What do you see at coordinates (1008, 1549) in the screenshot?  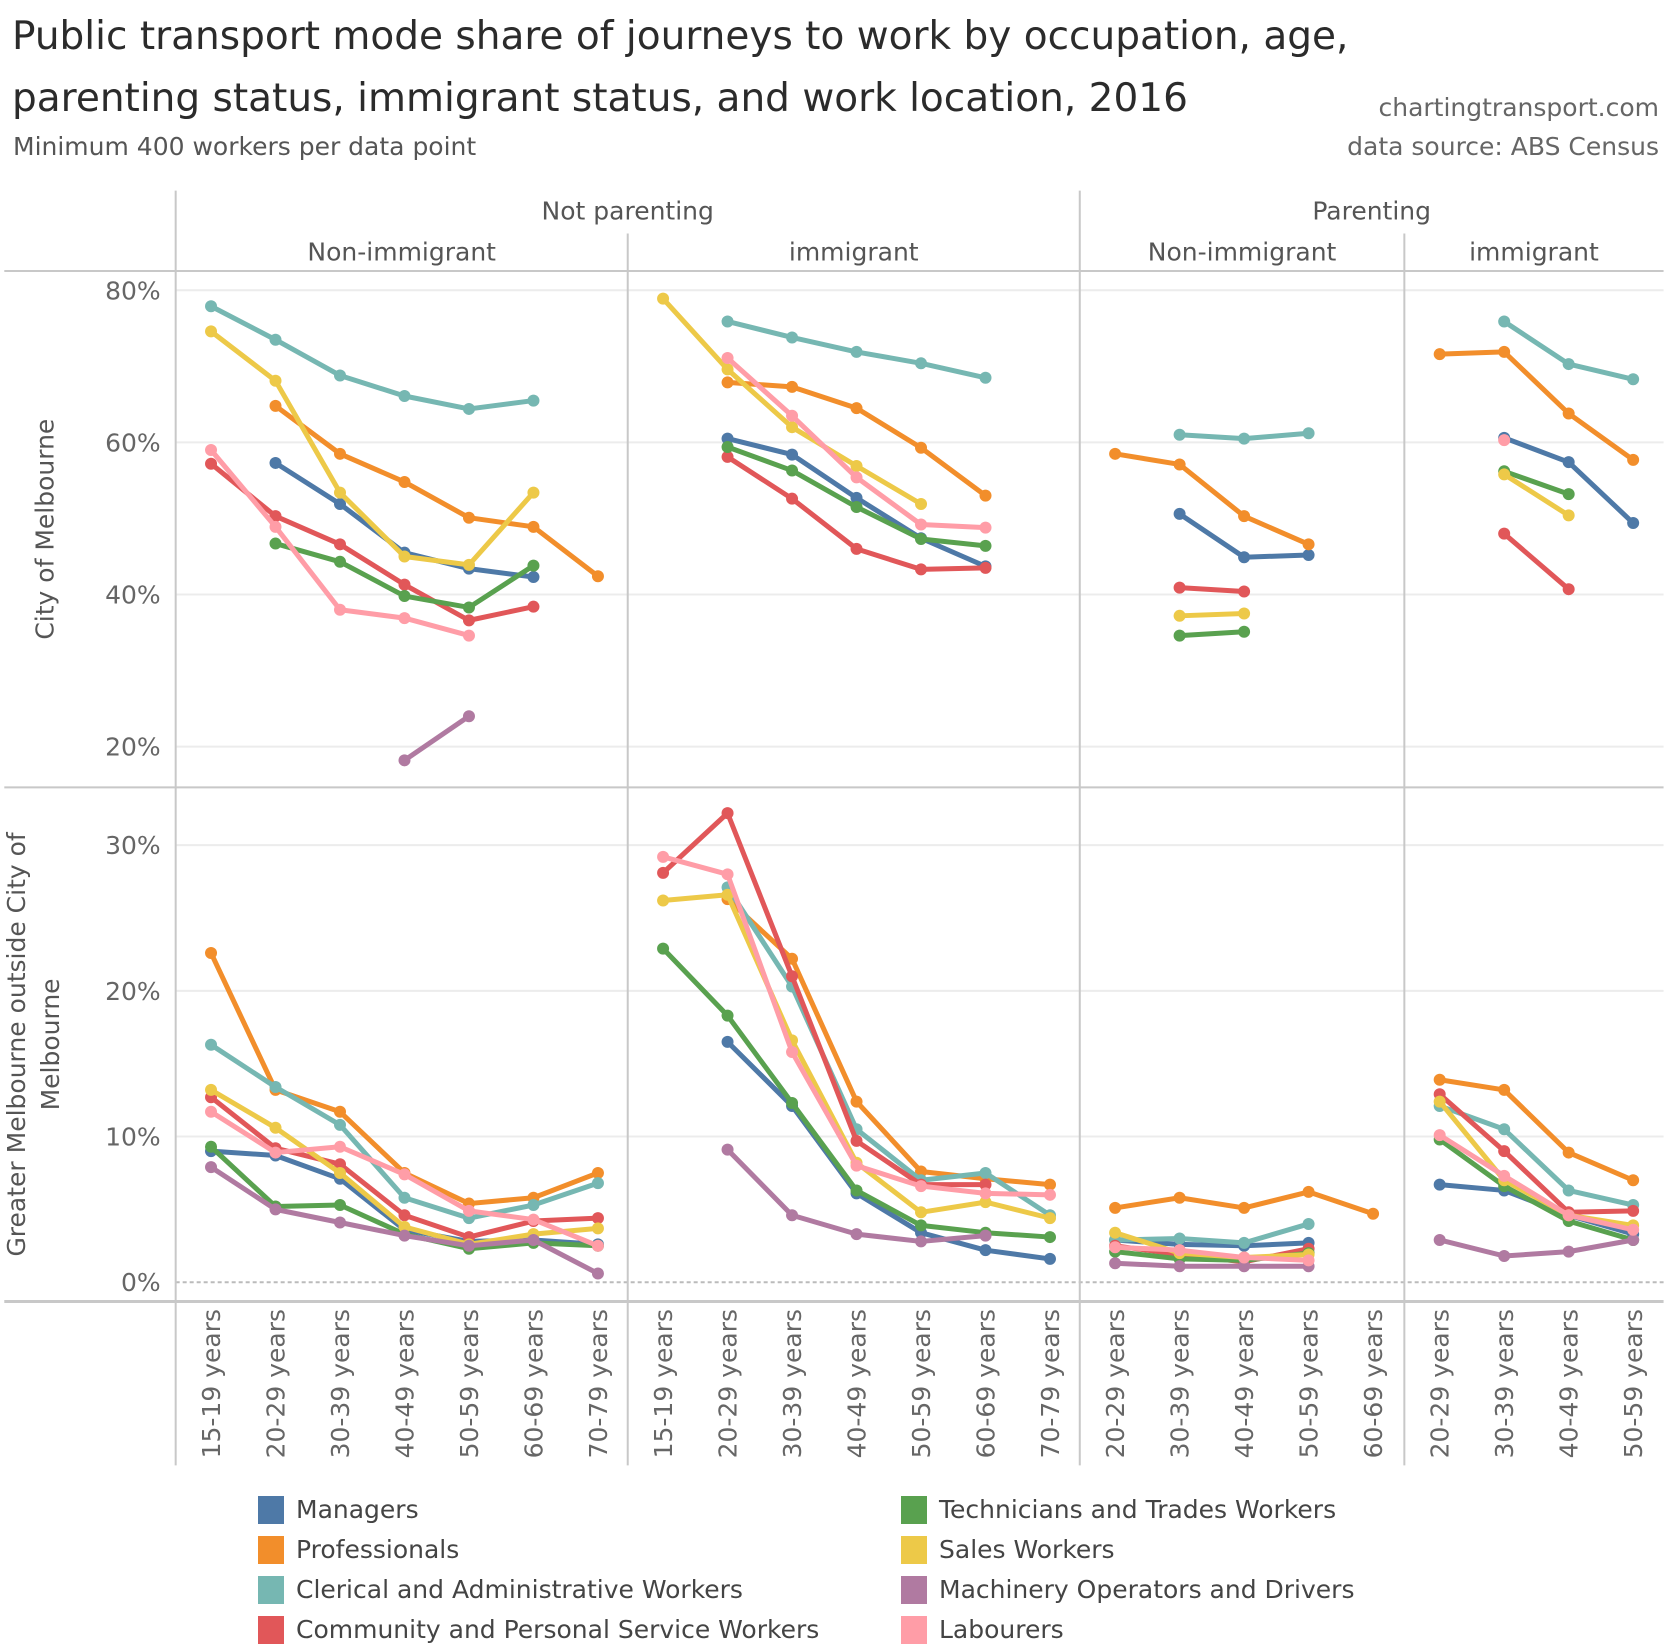 I see `legend-item: Sales Workers` at bounding box center [1008, 1549].